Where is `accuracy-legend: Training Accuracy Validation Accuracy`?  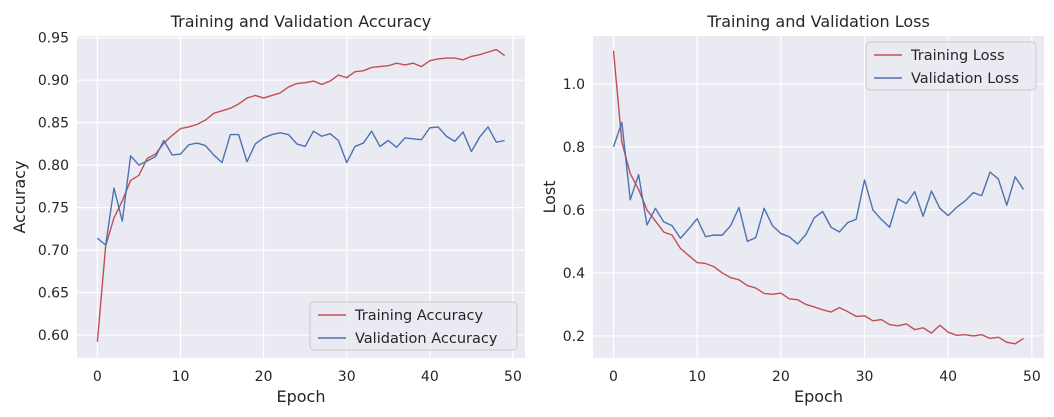
accuracy-legend: Training Accuracy Validation Accuracy is located at coordinates (413, 326).